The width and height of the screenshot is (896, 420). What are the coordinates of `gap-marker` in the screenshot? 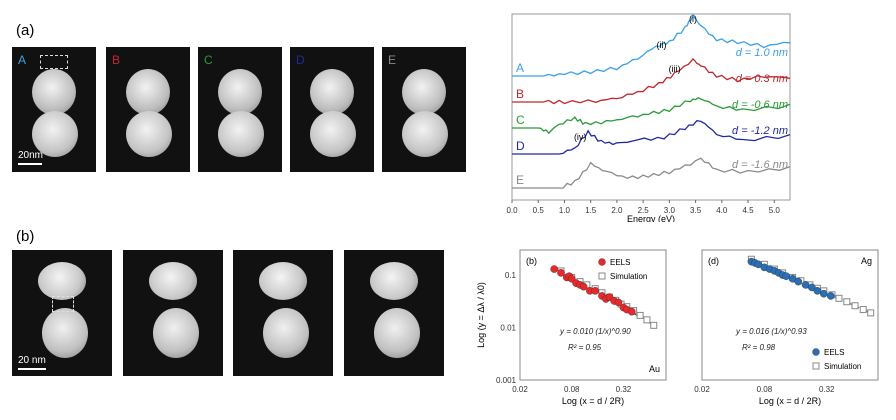 It's located at (54, 62).